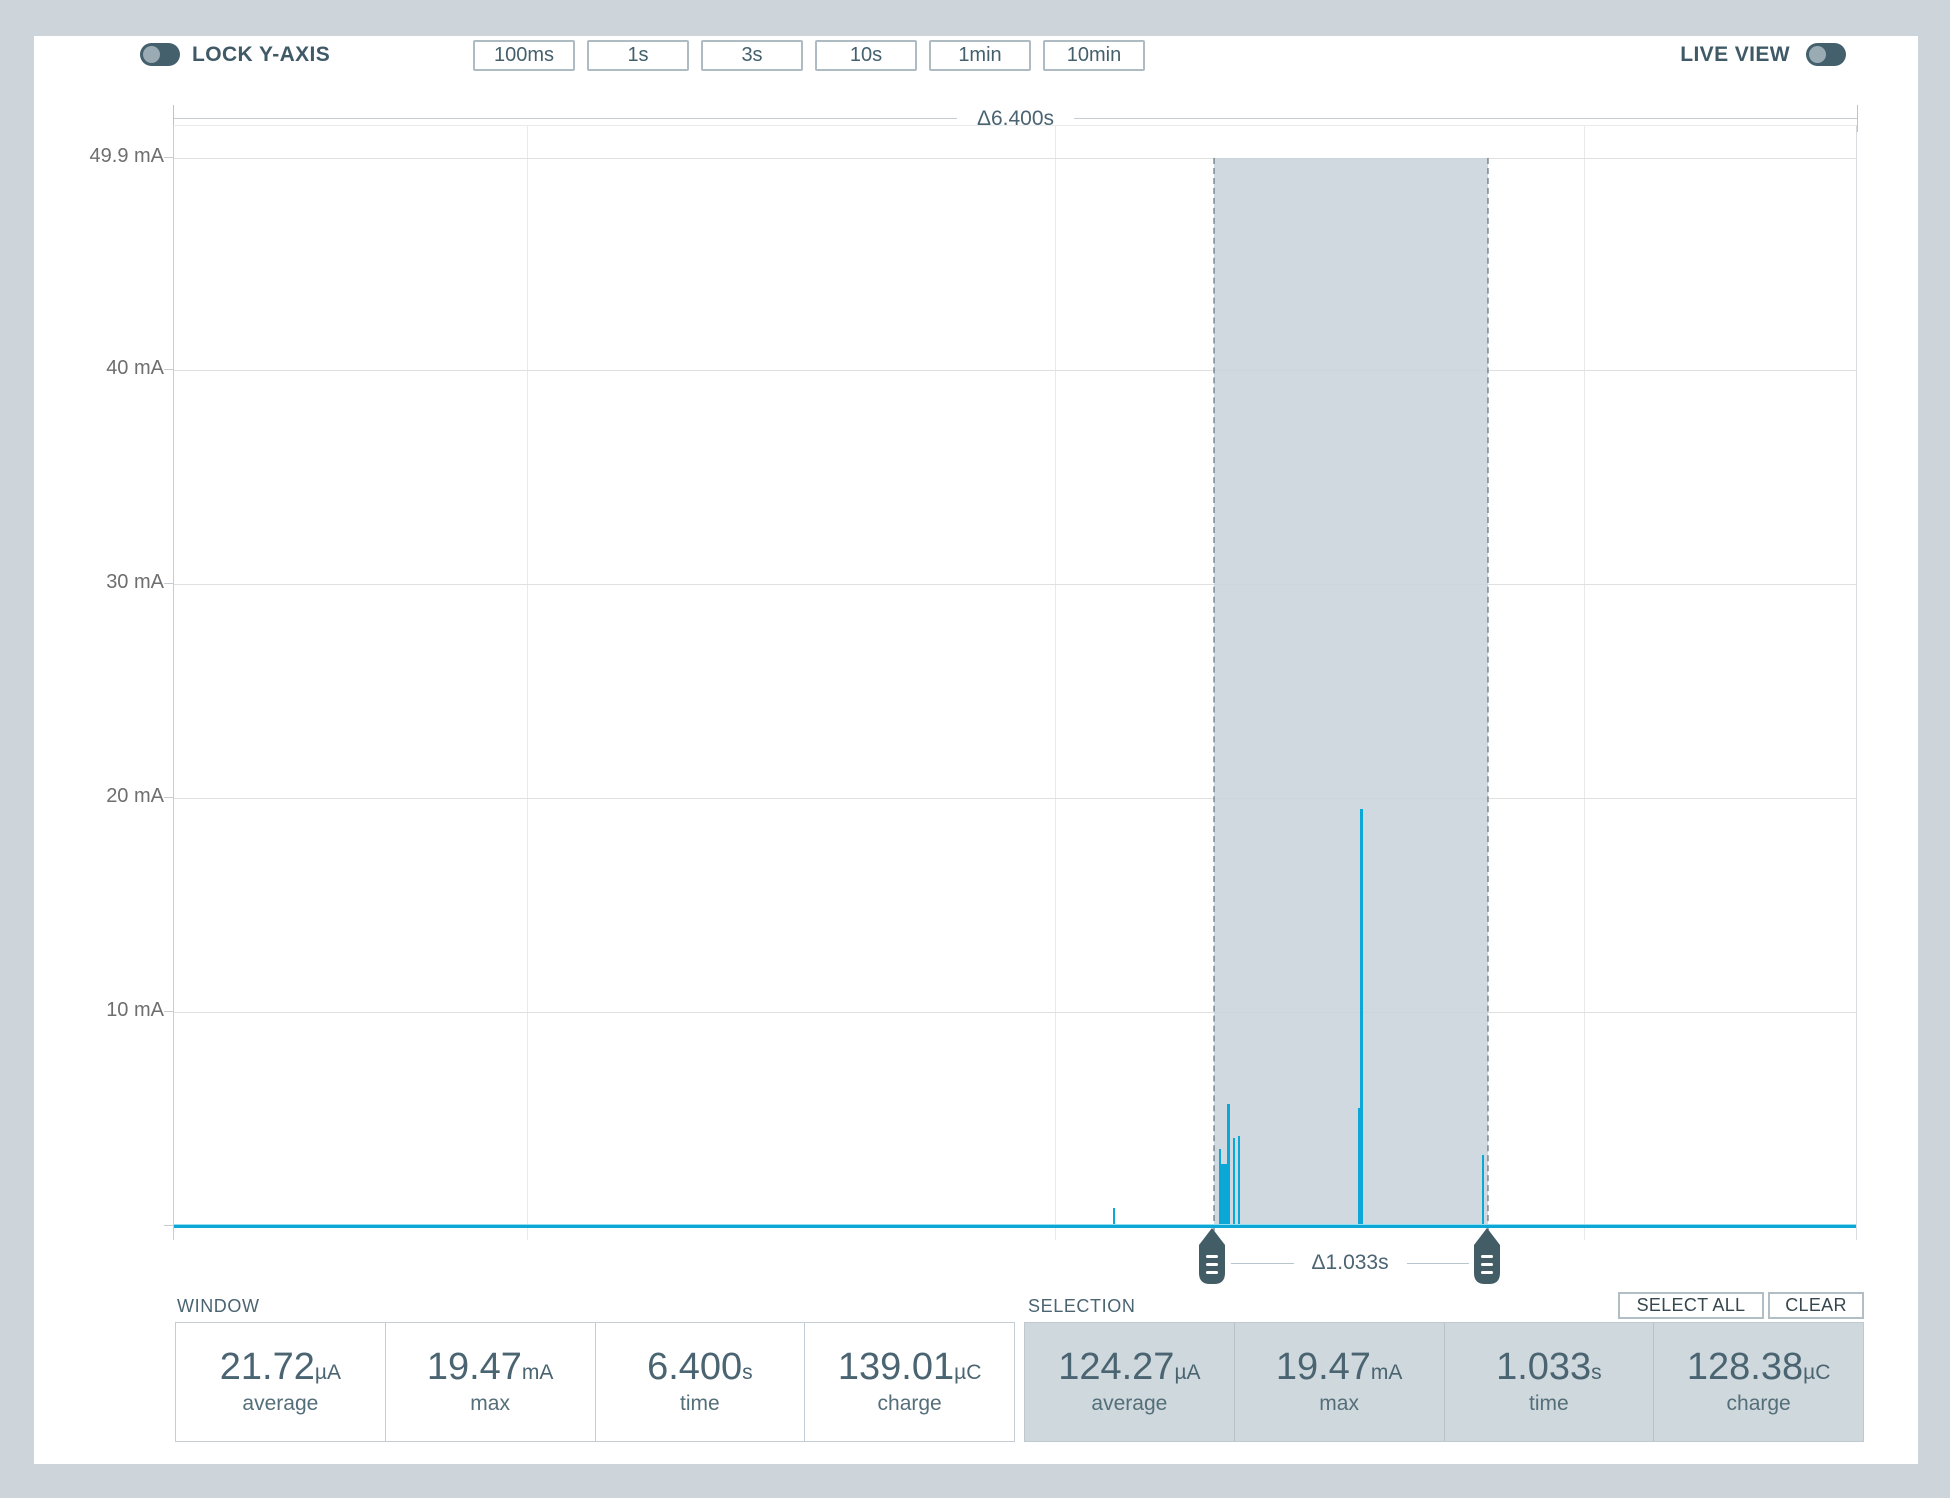 Image resolution: width=1950 pixels, height=1498 pixels. I want to click on selection-time-stat: 1.033s time, so click(1550, 1382).